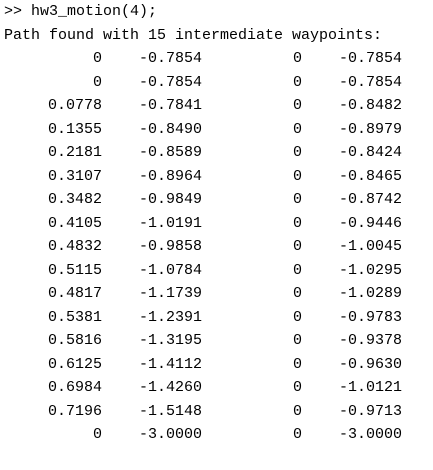  Describe the element at coordinates (370, 411) in the screenshot. I see `matrix-cell: -0.9713` at that location.